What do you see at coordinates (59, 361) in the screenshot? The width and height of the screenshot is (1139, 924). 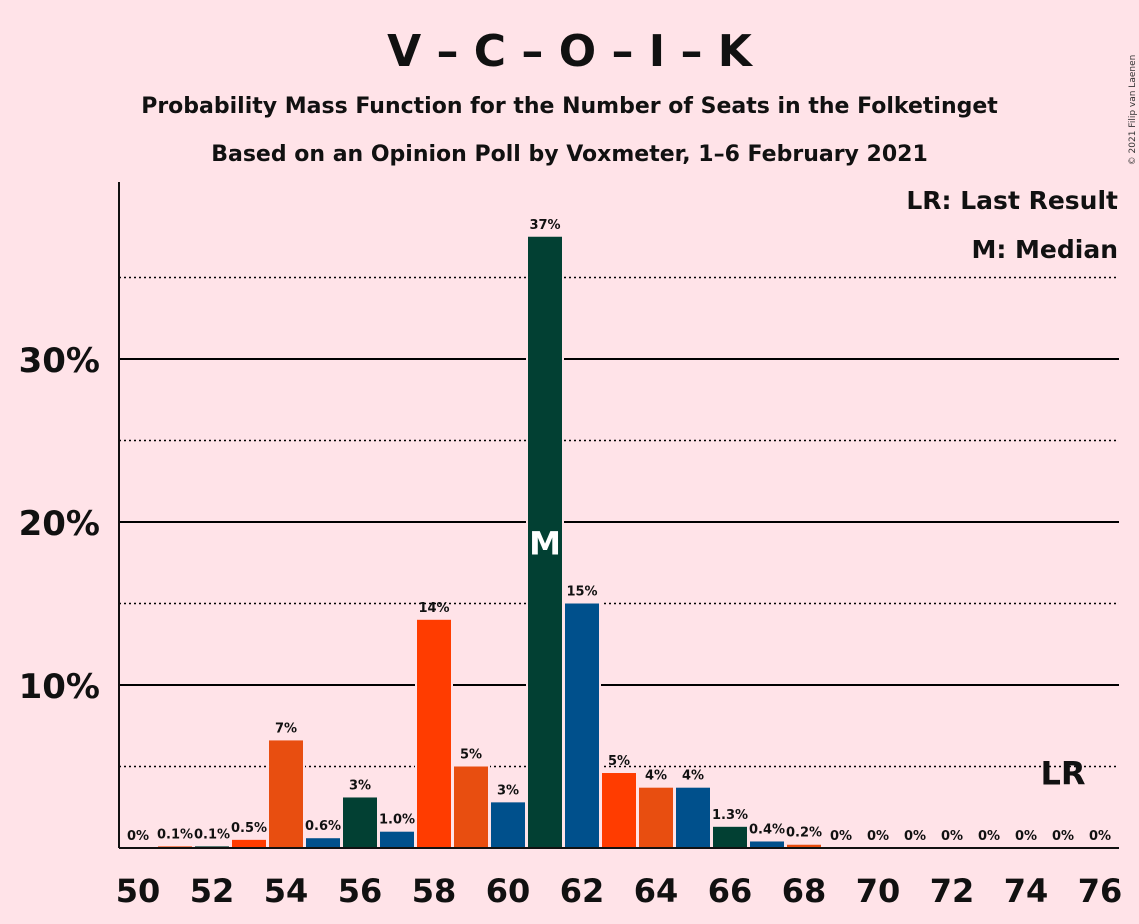 I see `y-tick-label: 30%` at bounding box center [59, 361].